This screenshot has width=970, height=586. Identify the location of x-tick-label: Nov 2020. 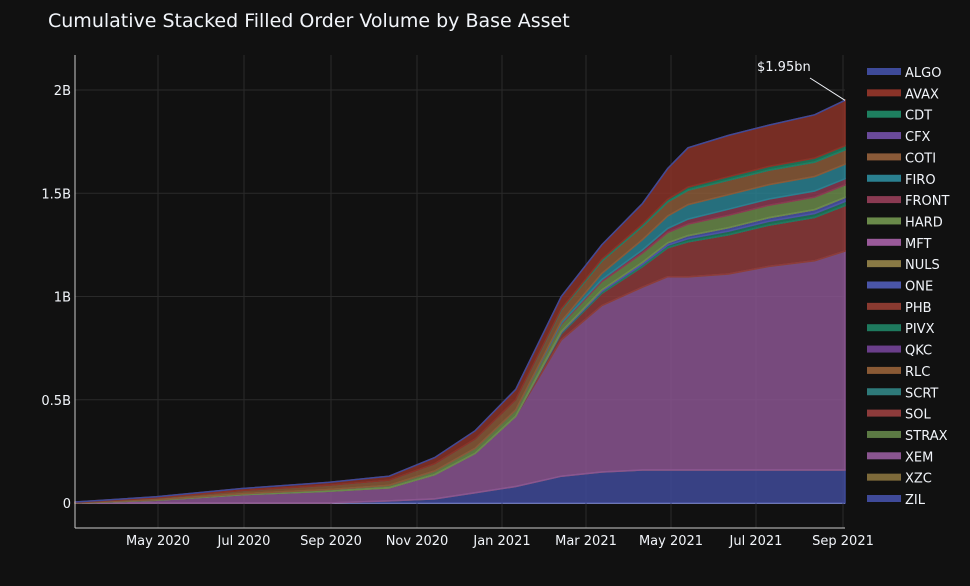
(417, 541).